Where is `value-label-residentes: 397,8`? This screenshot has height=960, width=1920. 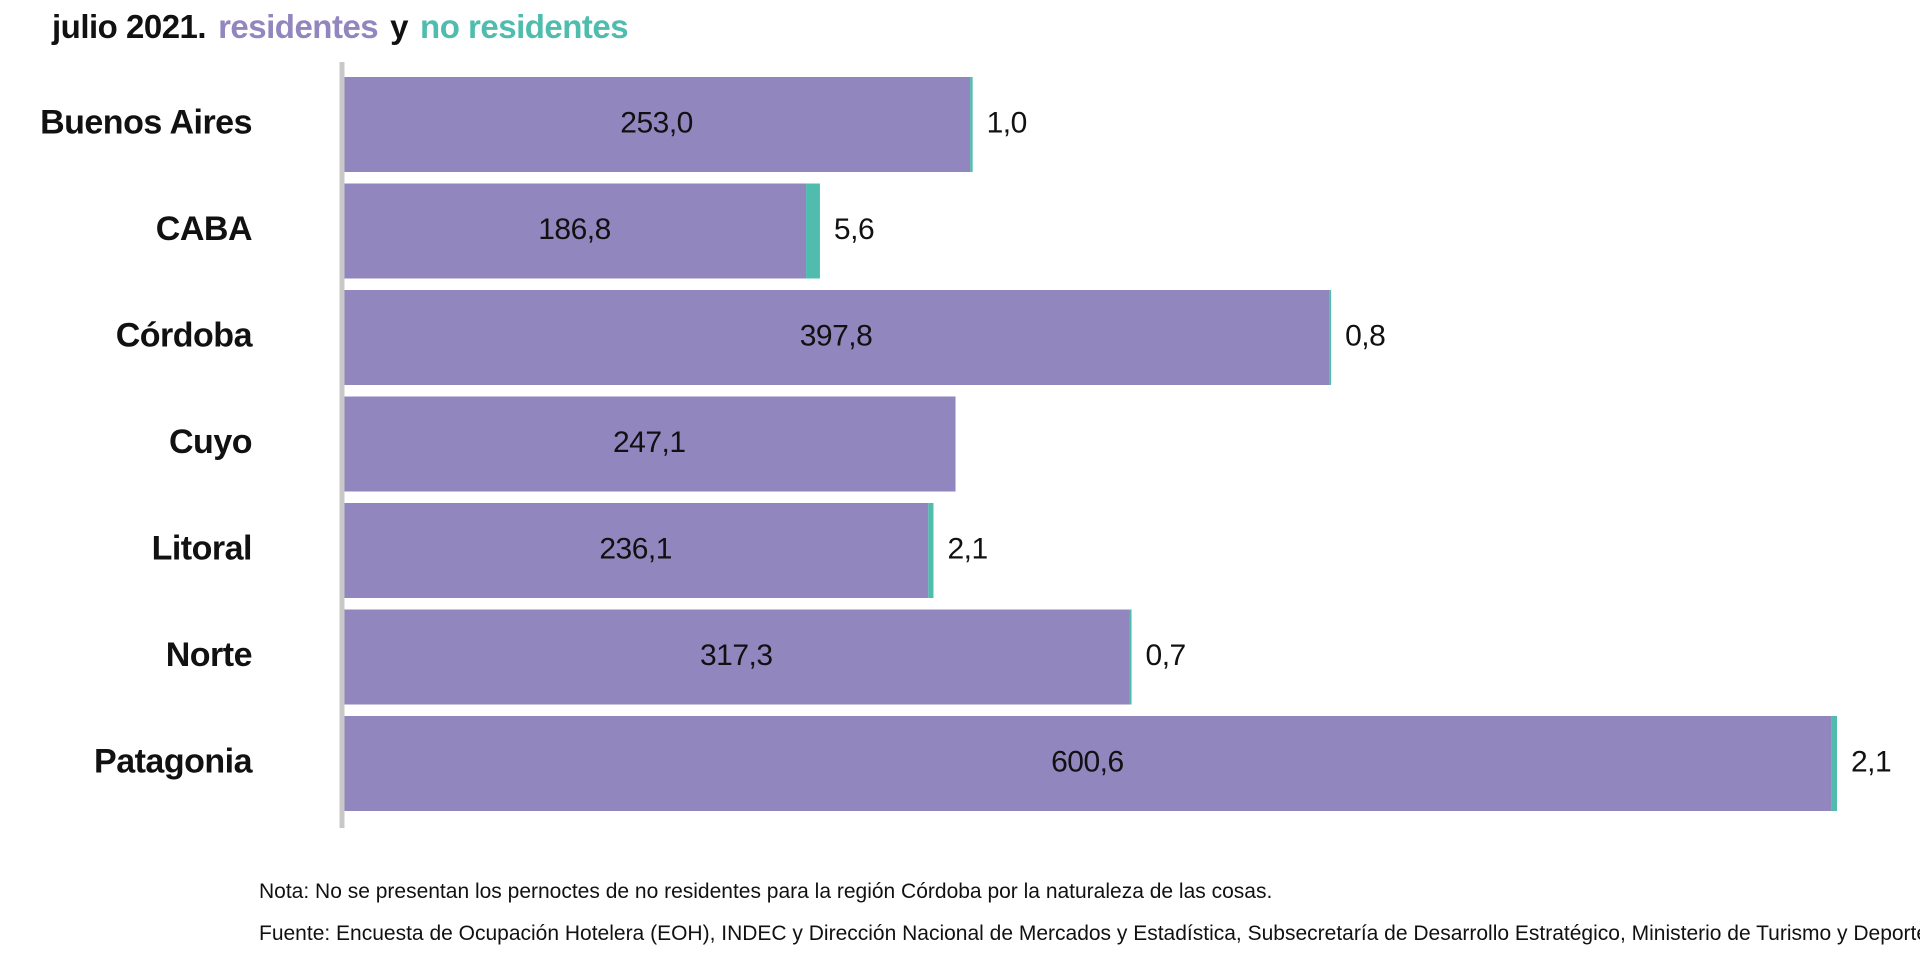
value-label-residentes: 397,8 is located at coordinates (836, 335).